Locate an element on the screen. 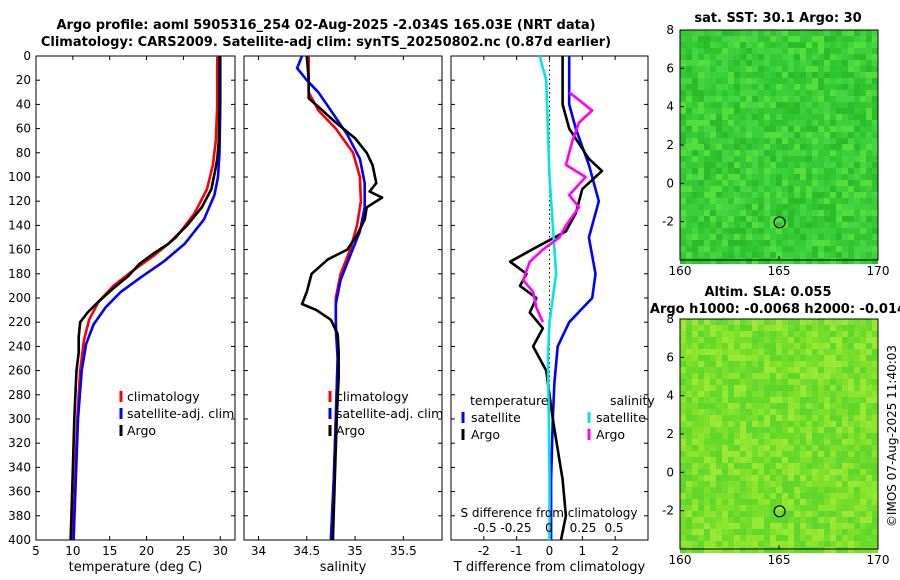 The height and width of the screenshot is (580, 900). map-sst_map-ytick-label: -2 is located at coordinates (668, 222).